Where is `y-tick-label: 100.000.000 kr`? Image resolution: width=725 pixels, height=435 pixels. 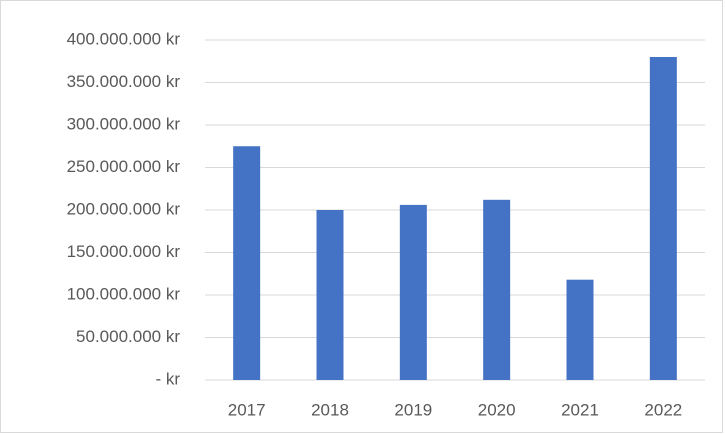
y-tick-label: 100.000.000 kr is located at coordinates (124, 293).